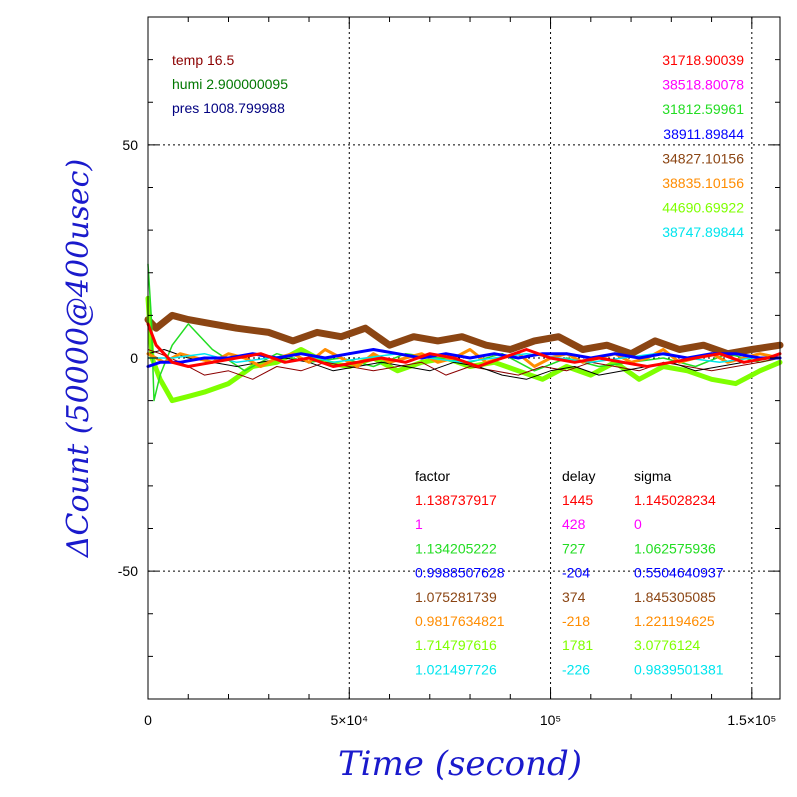 The width and height of the screenshot is (797, 797). Describe the element at coordinates (228, 108) in the screenshot. I see `env-label: pres 1008.799988` at that location.